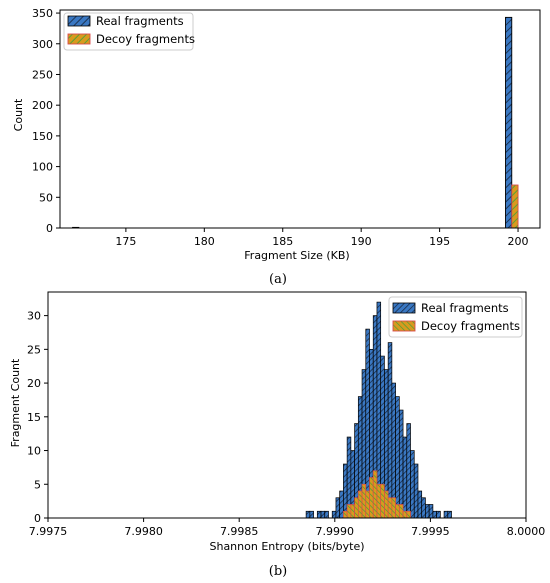 The image size is (550, 583). Describe the element at coordinates (18, 114) in the screenshot. I see `panel-a-ylabel: Count` at that location.